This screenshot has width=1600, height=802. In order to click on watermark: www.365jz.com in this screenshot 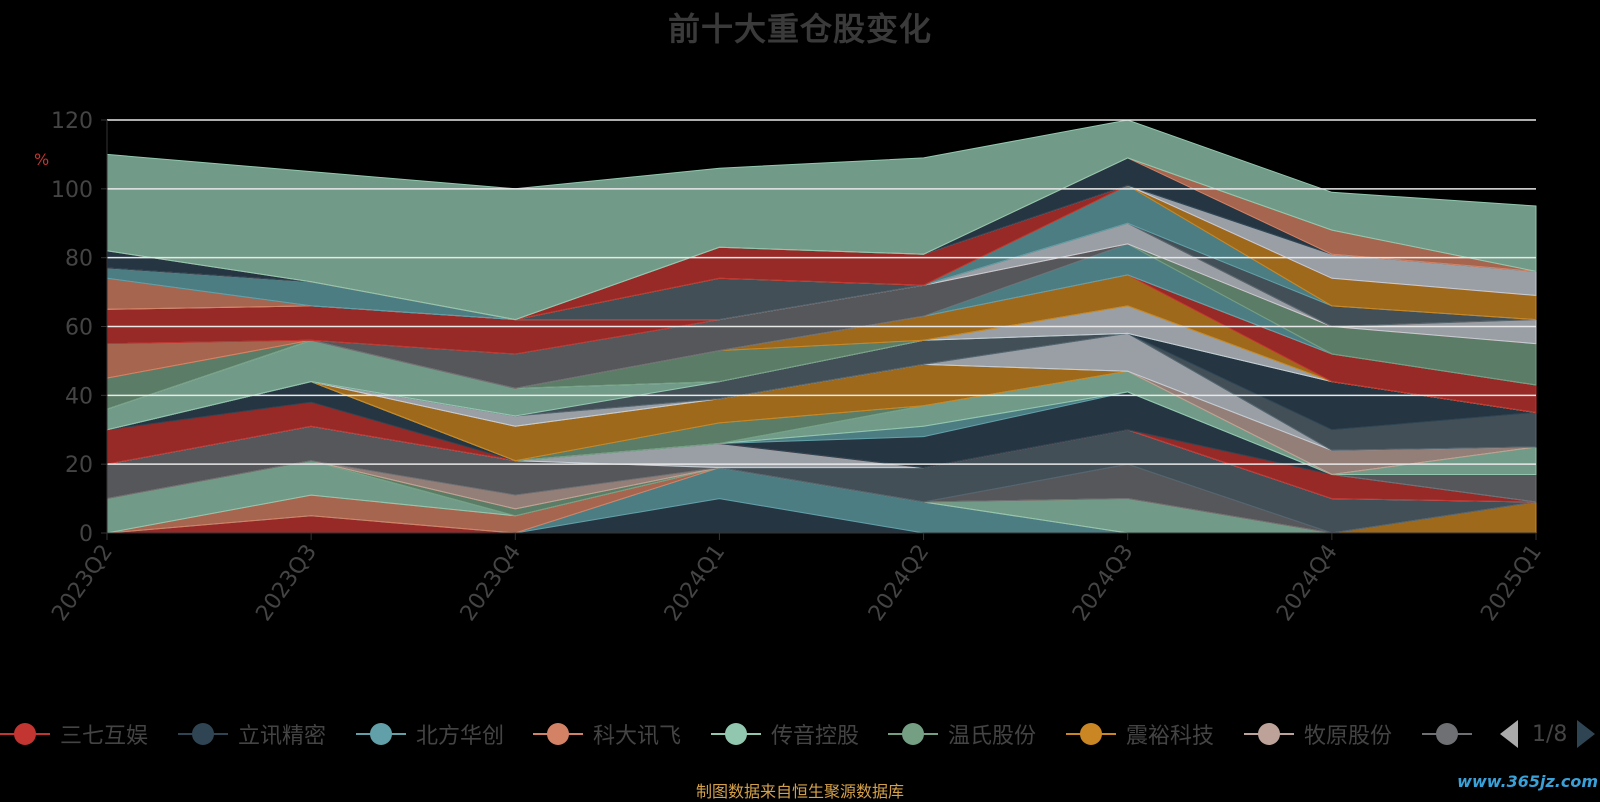, I will do `click(1527, 781)`.